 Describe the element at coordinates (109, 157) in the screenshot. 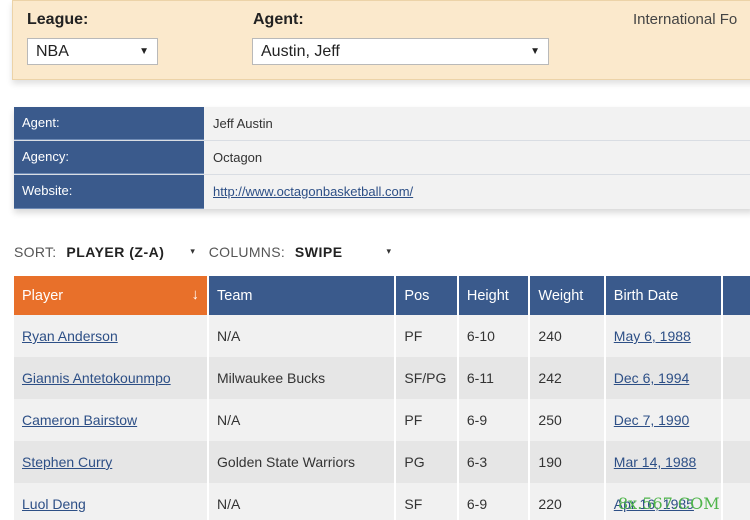

I see `agent-info-key: Agency:` at that location.